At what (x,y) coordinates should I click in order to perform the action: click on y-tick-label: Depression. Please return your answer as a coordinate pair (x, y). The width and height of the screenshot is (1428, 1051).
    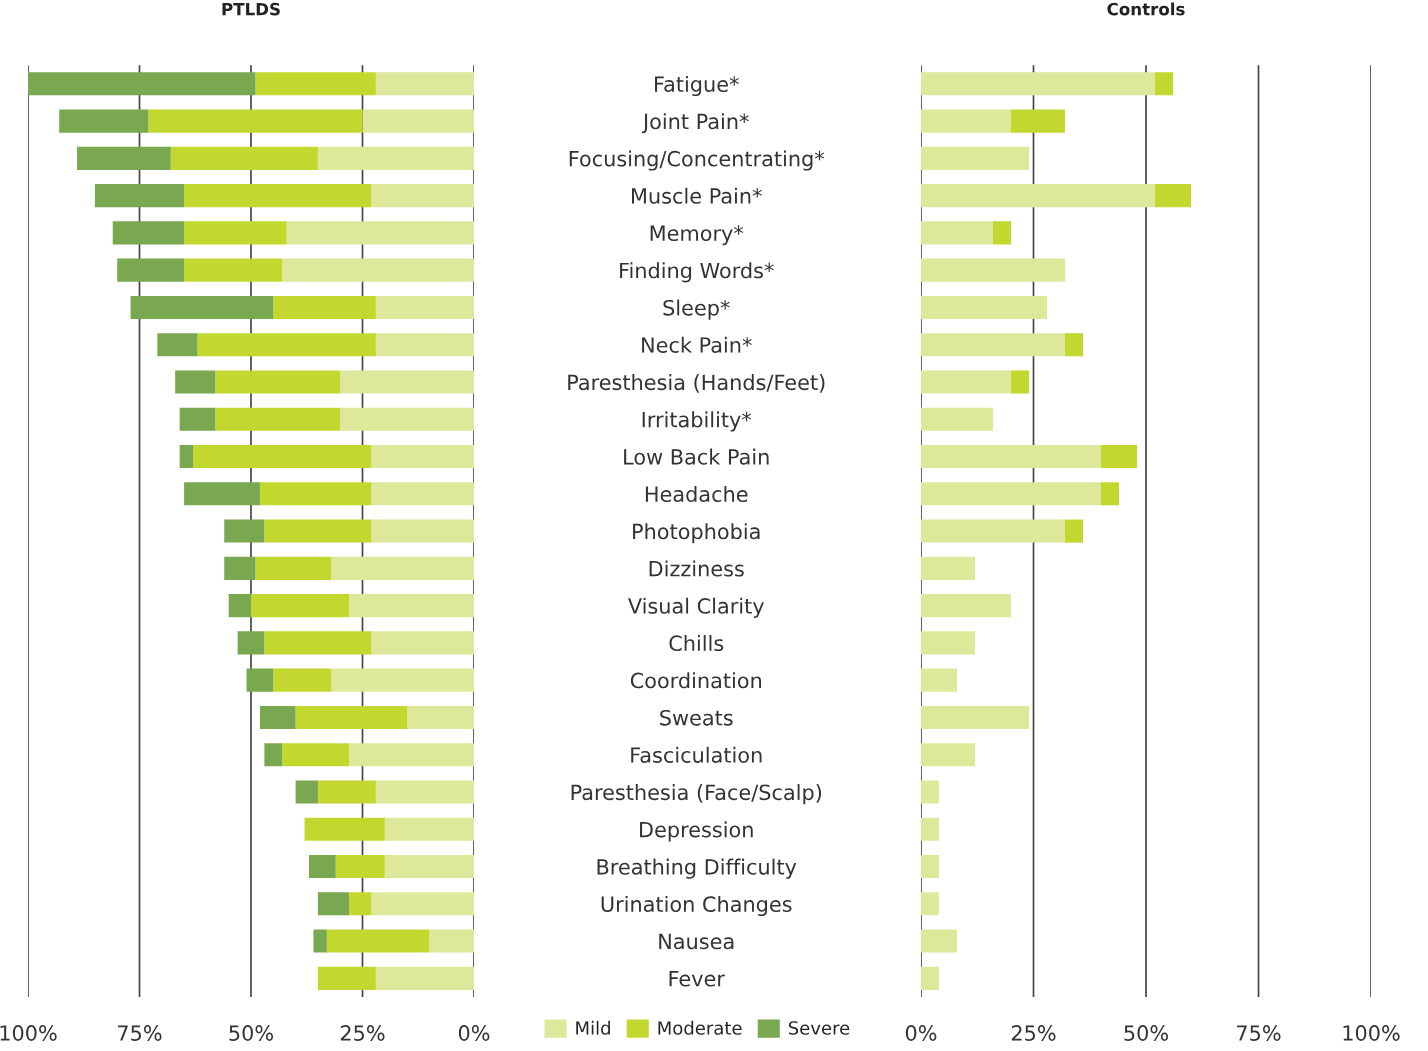
    Looking at the image, I should click on (696, 831).